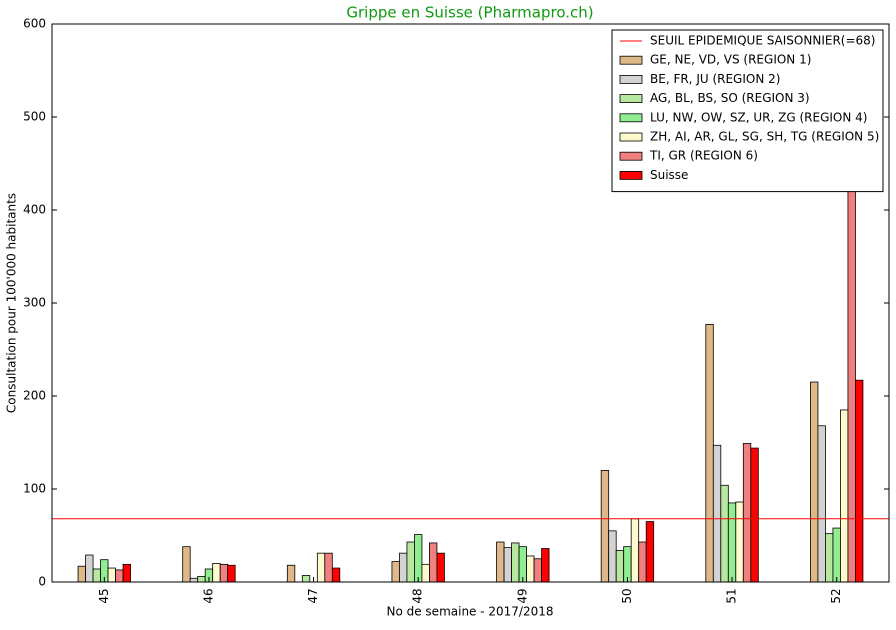 The image size is (896, 630). What do you see at coordinates (703, 156) in the screenshot?
I see `legend-label: TI, GR (REGION 6)` at bounding box center [703, 156].